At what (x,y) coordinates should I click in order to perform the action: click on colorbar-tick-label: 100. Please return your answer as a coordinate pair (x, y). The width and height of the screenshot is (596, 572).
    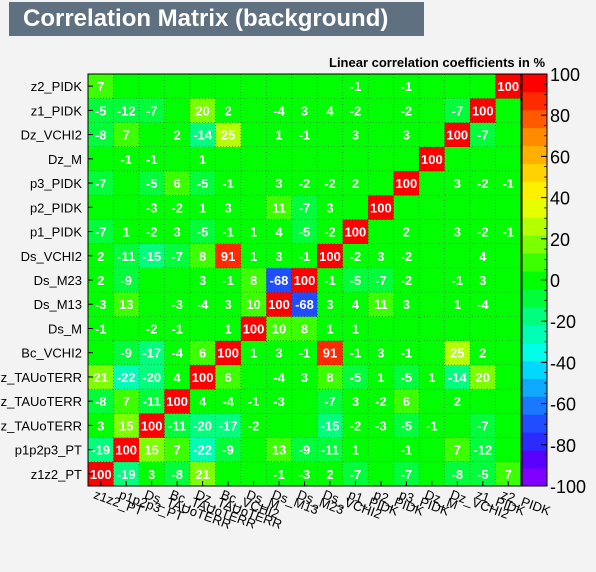
    Looking at the image, I should click on (565, 75).